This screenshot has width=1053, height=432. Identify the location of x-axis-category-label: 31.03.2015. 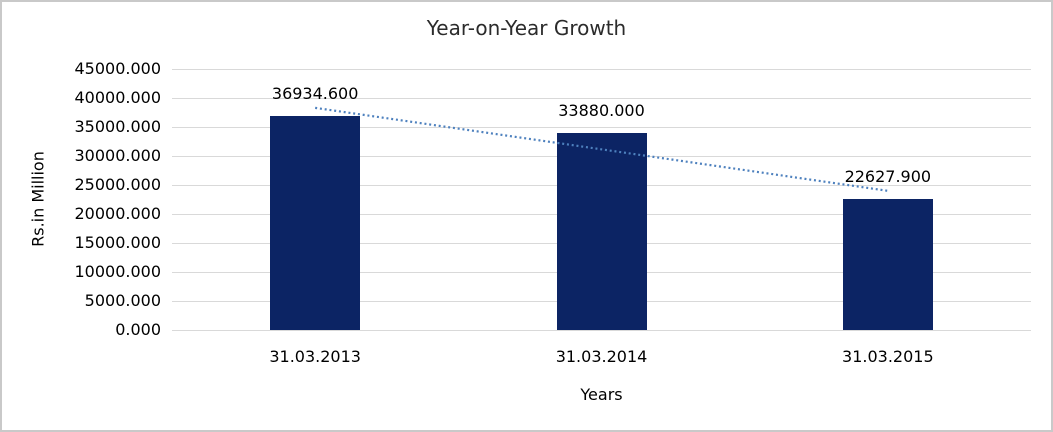
(888, 356).